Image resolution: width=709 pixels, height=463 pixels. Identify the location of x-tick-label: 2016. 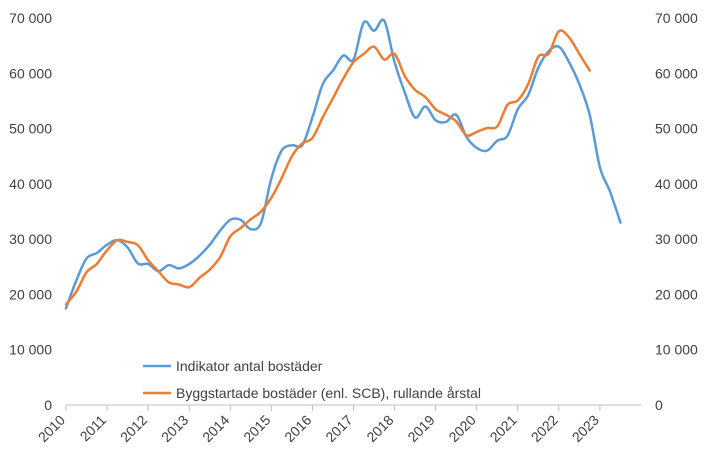
(297, 428).